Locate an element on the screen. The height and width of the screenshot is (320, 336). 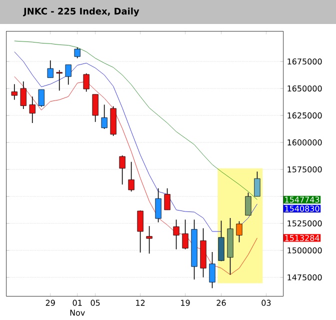
chart-title: JNKC - 225 Index, Daily is located at coordinates (81, 12).